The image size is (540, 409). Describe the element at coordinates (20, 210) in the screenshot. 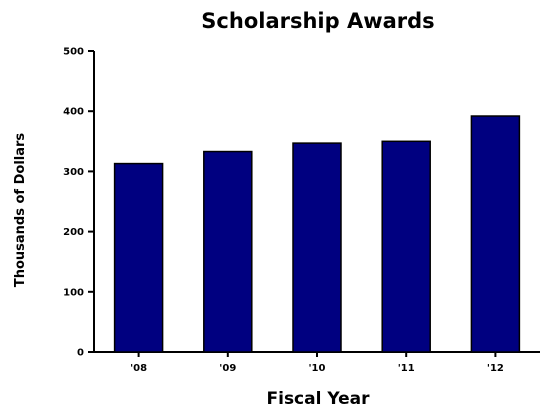

I see `y-axis-title: Thousands of Dollars` at that location.